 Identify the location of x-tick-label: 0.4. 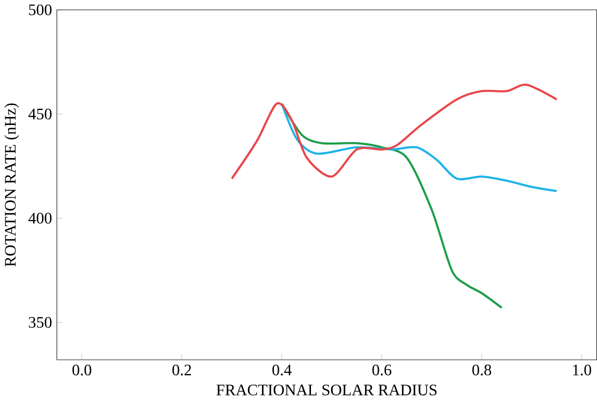
(282, 370).